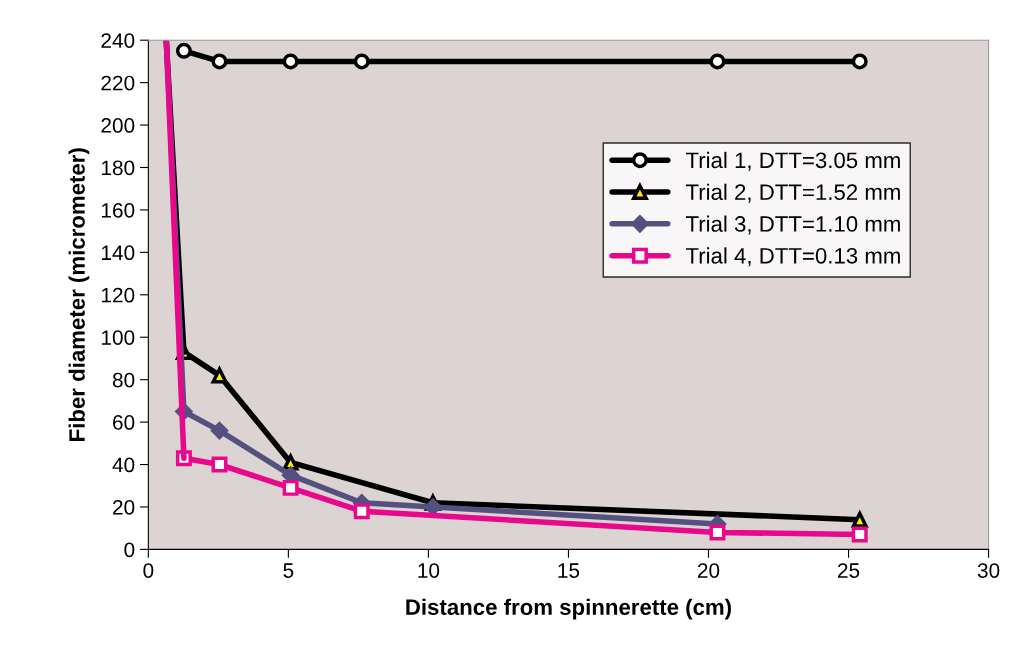  What do you see at coordinates (118, 168) in the screenshot?
I see `y-tick-label: 180` at bounding box center [118, 168].